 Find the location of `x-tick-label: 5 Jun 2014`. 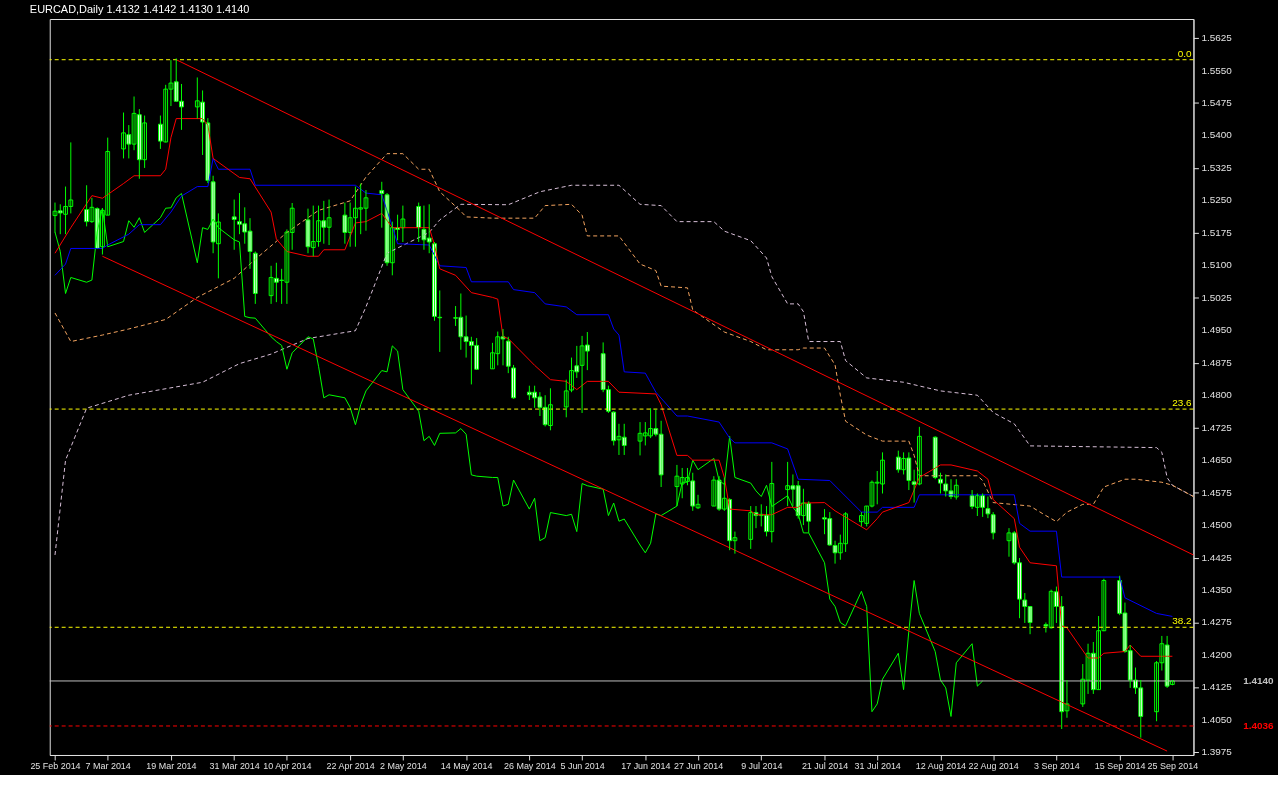

x-tick-label: 5 Jun 2014 is located at coordinates (582, 766).